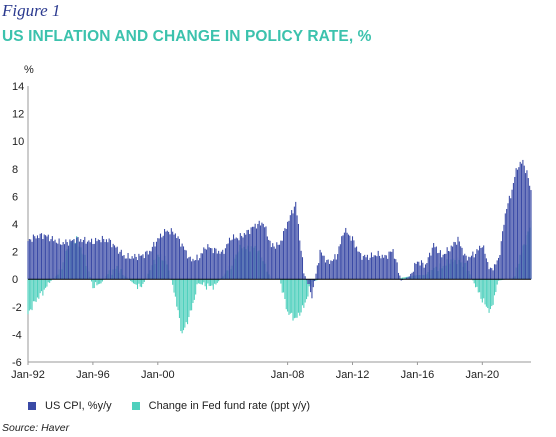 The height and width of the screenshot is (437, 556). Describe the element at coordinates (15, 170) in the screenshot. I see `y-tick-label: 8` at that location.